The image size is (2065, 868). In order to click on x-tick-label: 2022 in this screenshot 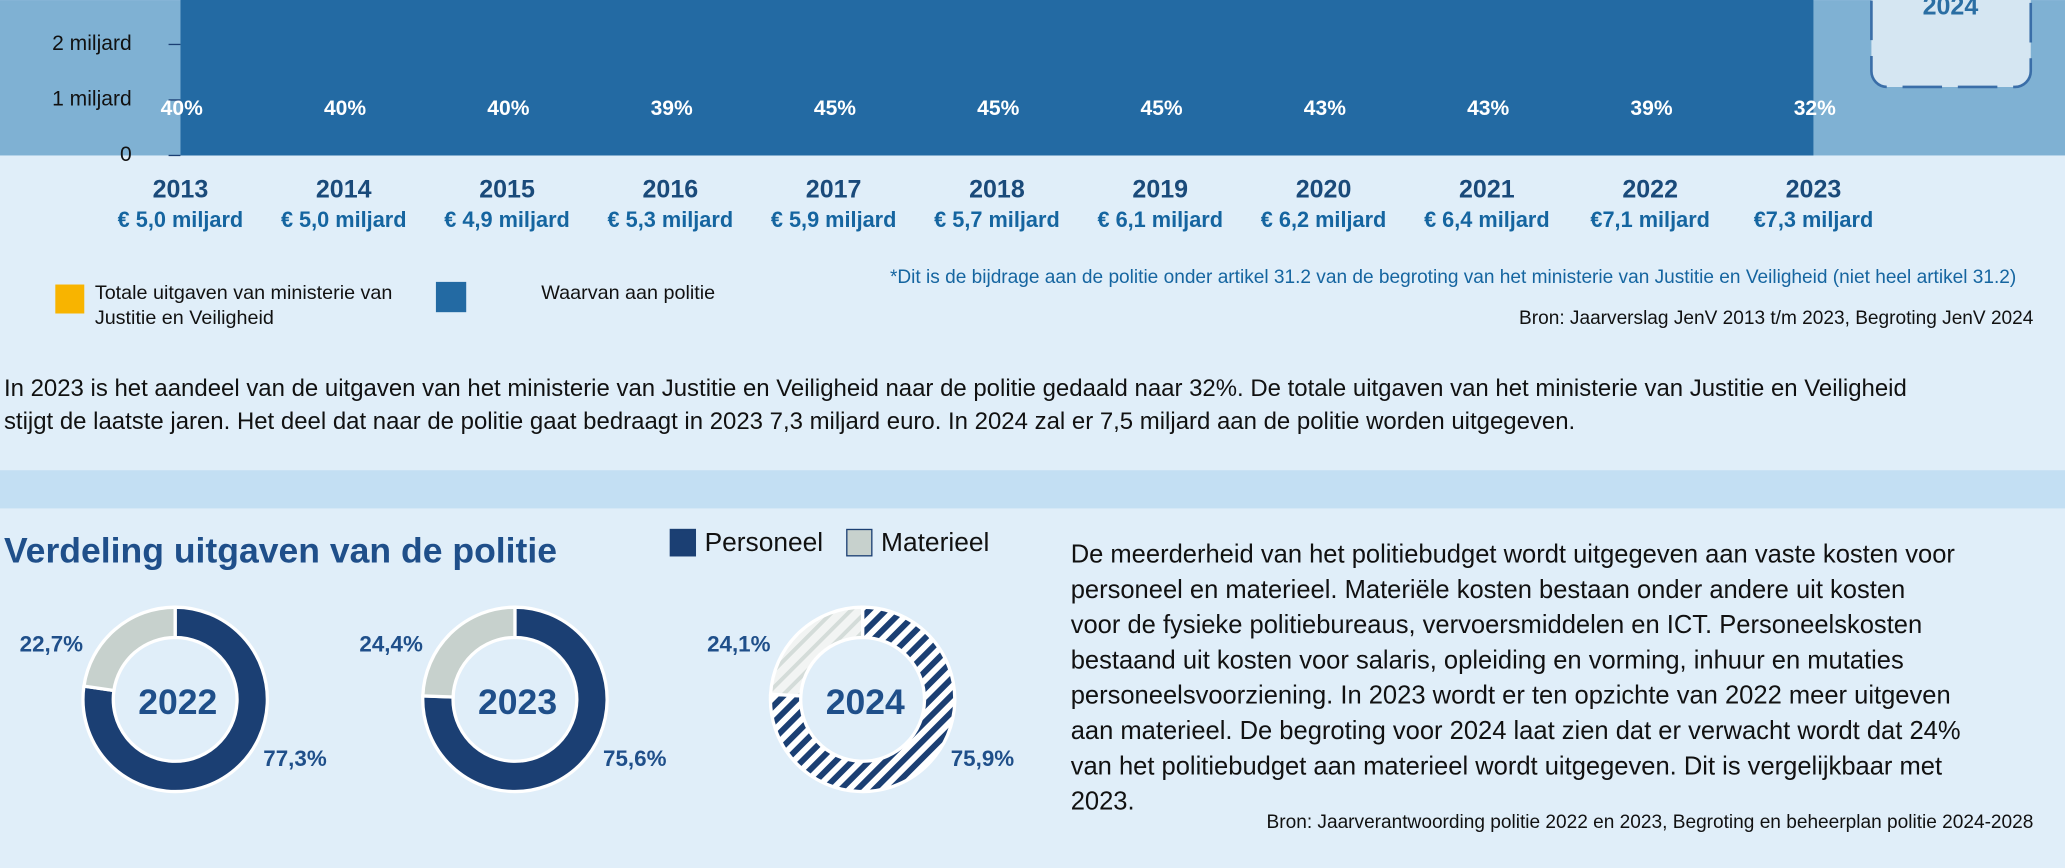, I will do `click(1650, 190)`.